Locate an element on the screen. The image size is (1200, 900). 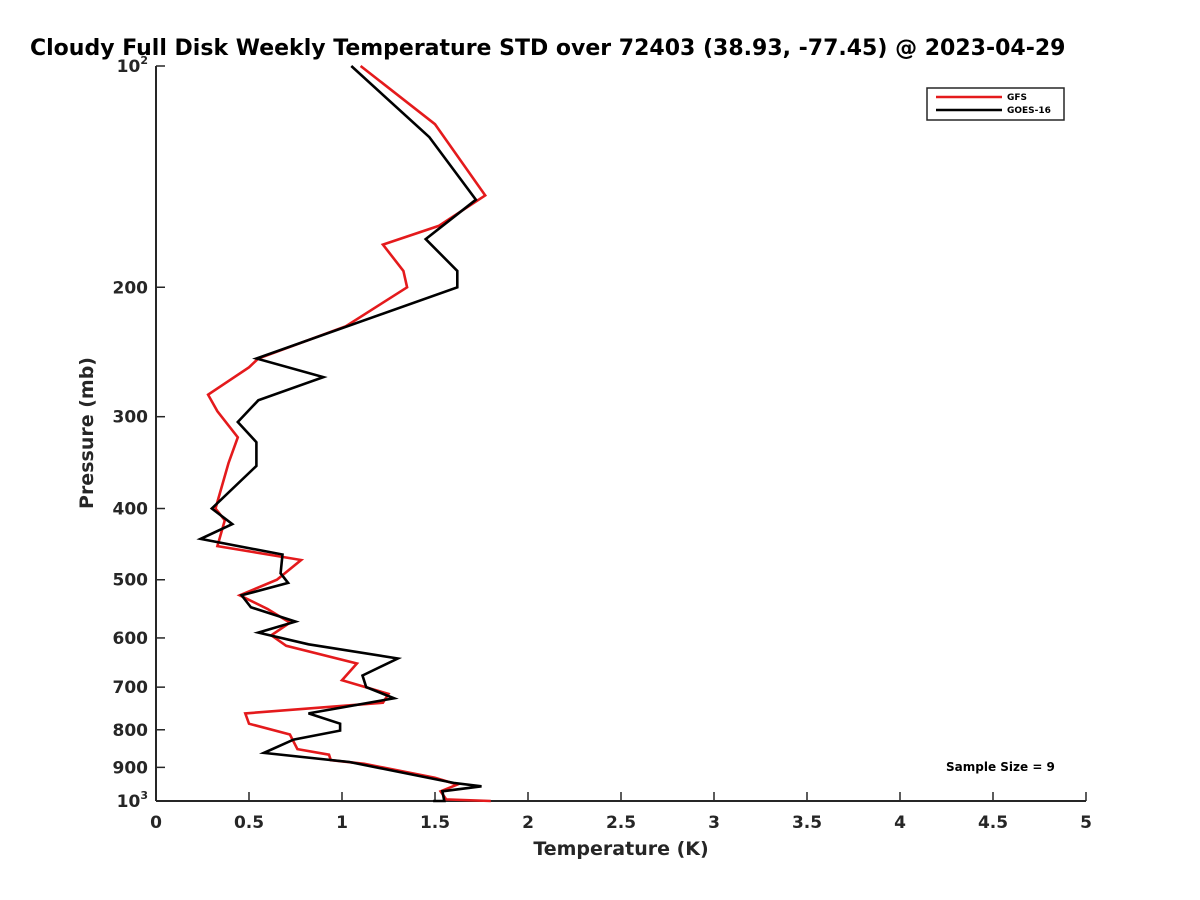
x-ticks: 0 0.5 1 1.5 2 2.5 3 3.5 4 4.5 5 is located at coordinates (621, 812).